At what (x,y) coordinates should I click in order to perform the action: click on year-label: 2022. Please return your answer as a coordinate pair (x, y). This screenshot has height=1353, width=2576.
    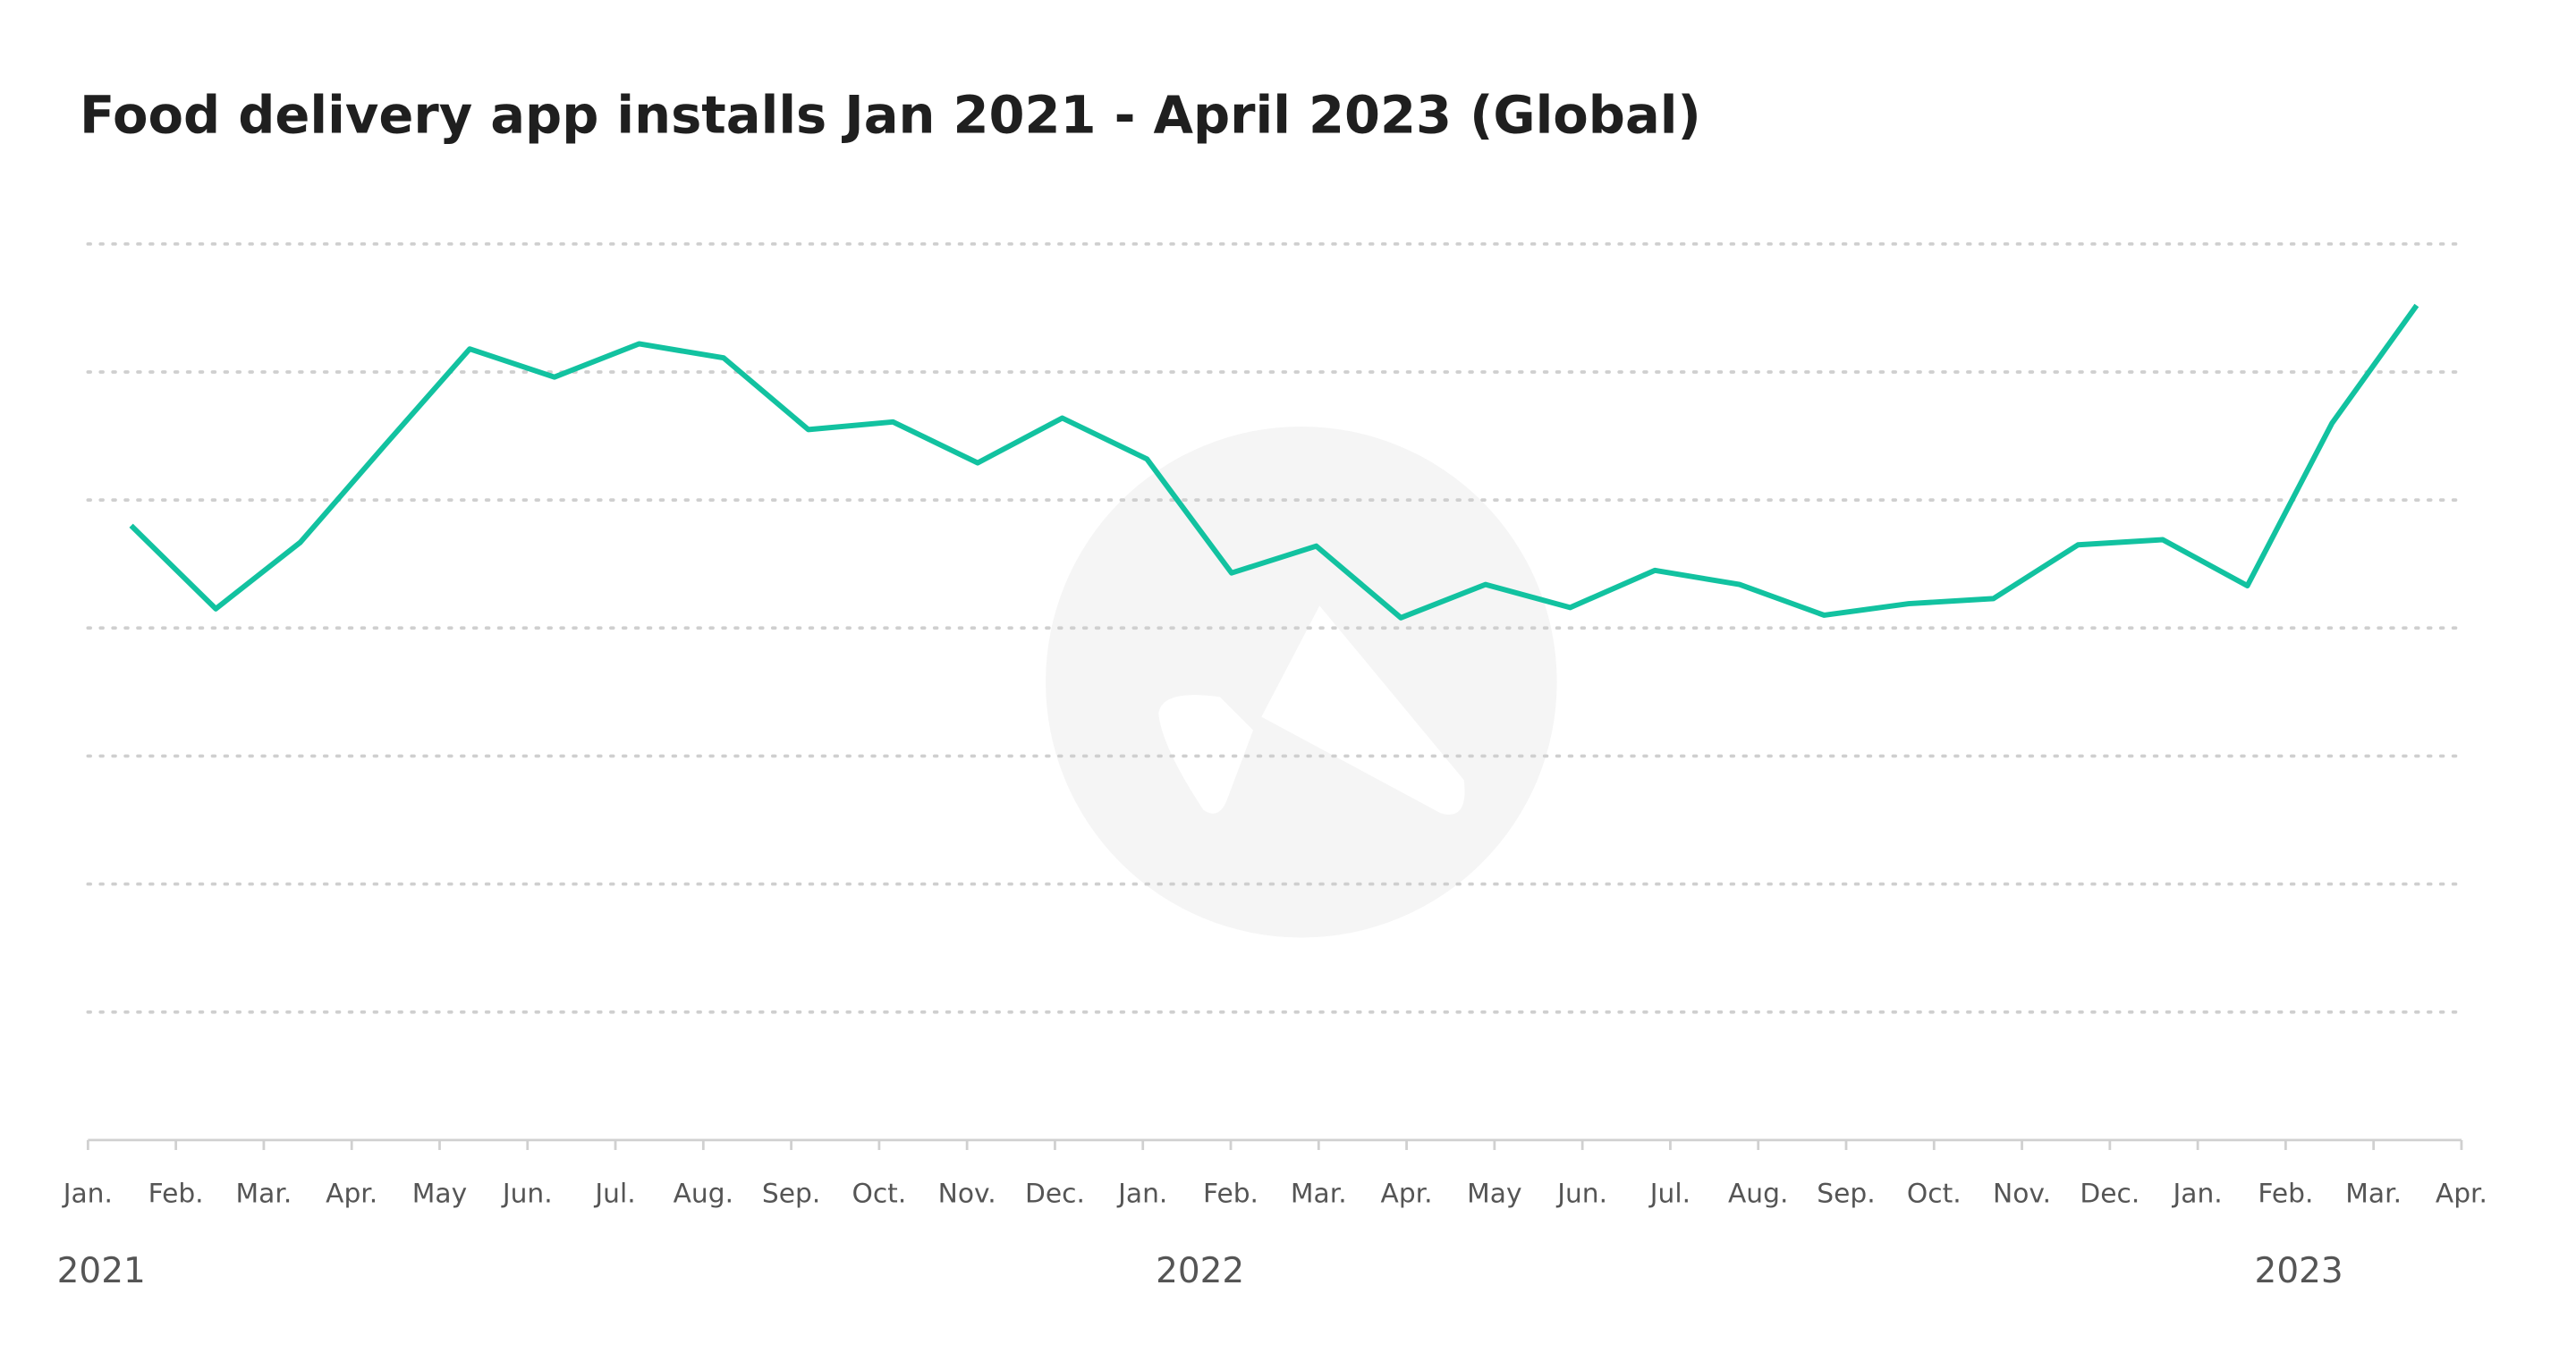
    Looking at the image, I should click on (1200, 1271).